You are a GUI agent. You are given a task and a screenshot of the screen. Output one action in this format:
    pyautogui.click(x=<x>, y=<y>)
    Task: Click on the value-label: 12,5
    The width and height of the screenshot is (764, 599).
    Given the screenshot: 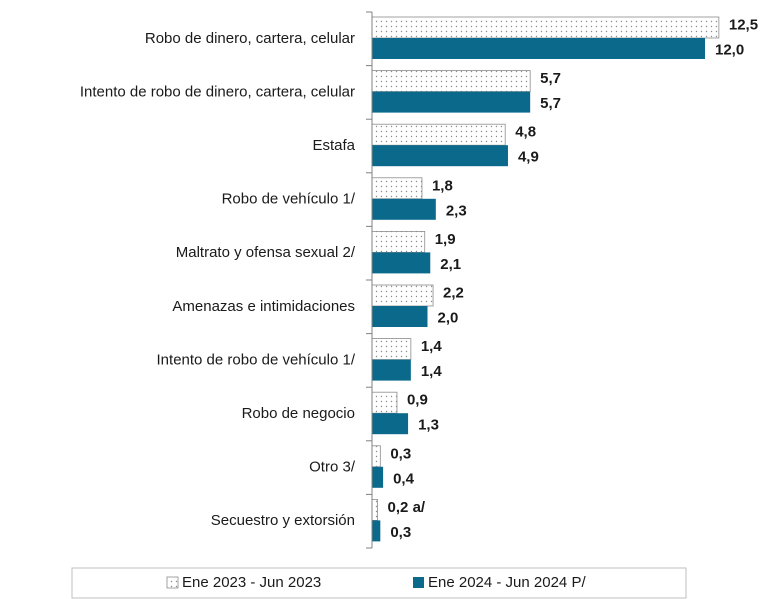 What is the action you would take?
    pyautogui.click(x=743, y=24)
    